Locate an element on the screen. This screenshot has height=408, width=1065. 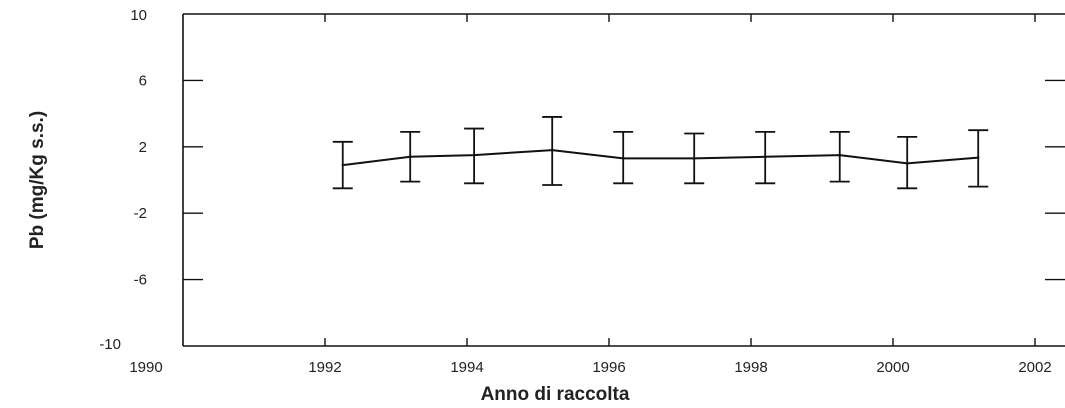
x-tick-label: 2002 is located at coordinates (1034, 367).